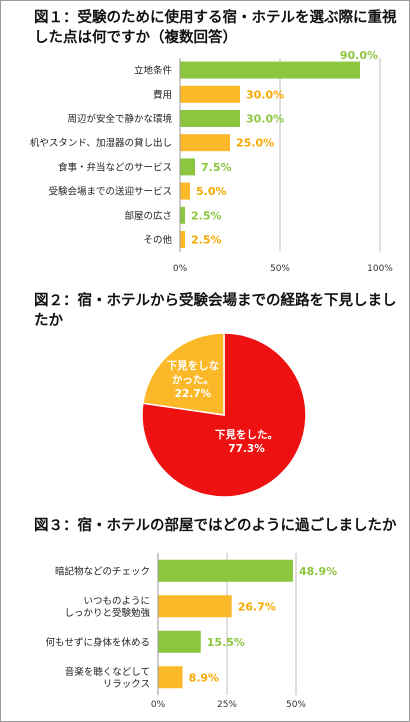  I want to click on chart3-category-label: 音楽を聴くなどして, so click(107, 672).